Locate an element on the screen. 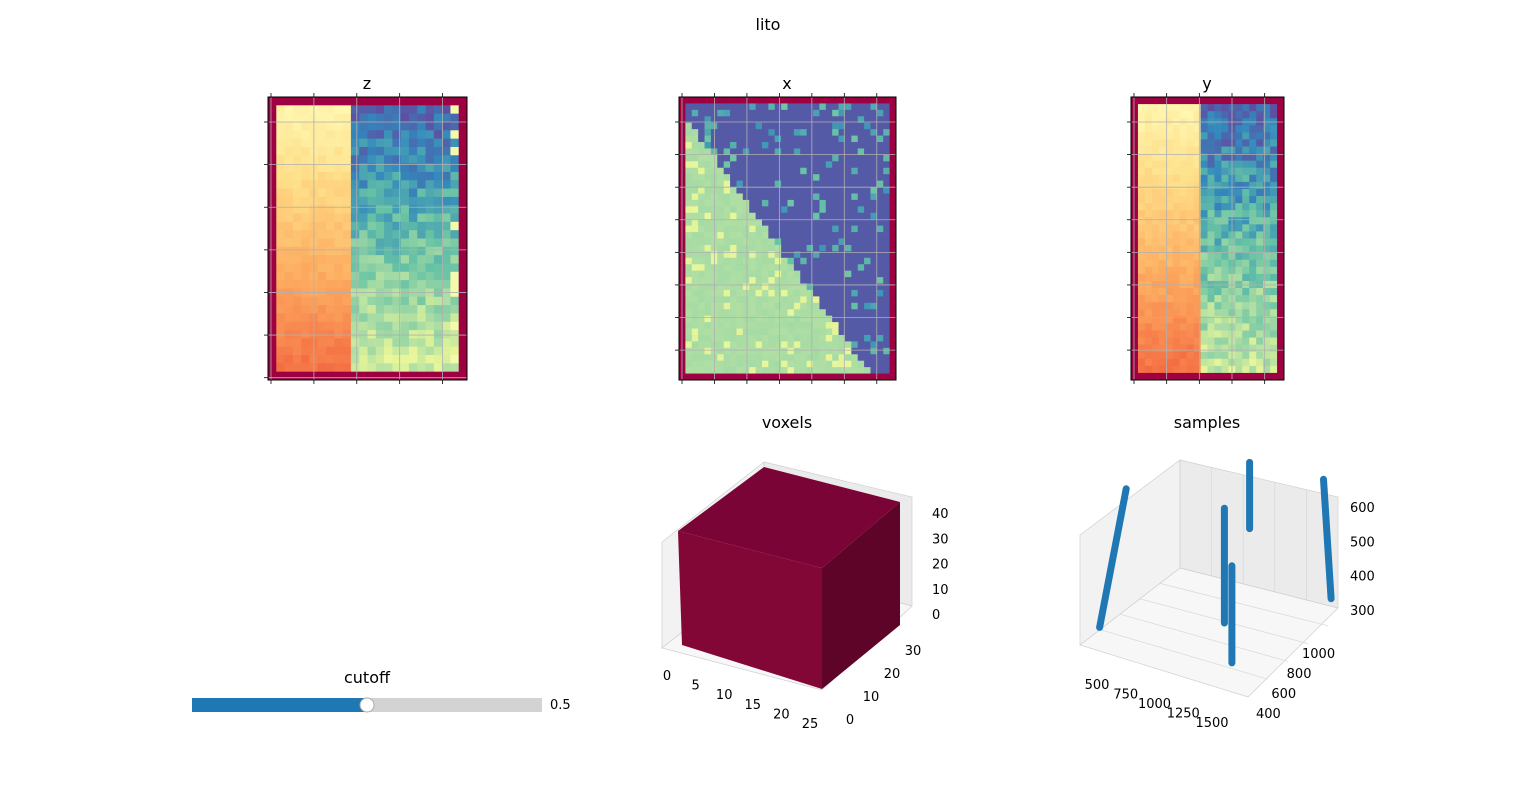  voxels-y-tick-label: 20 is located at coordinates (892, 674).